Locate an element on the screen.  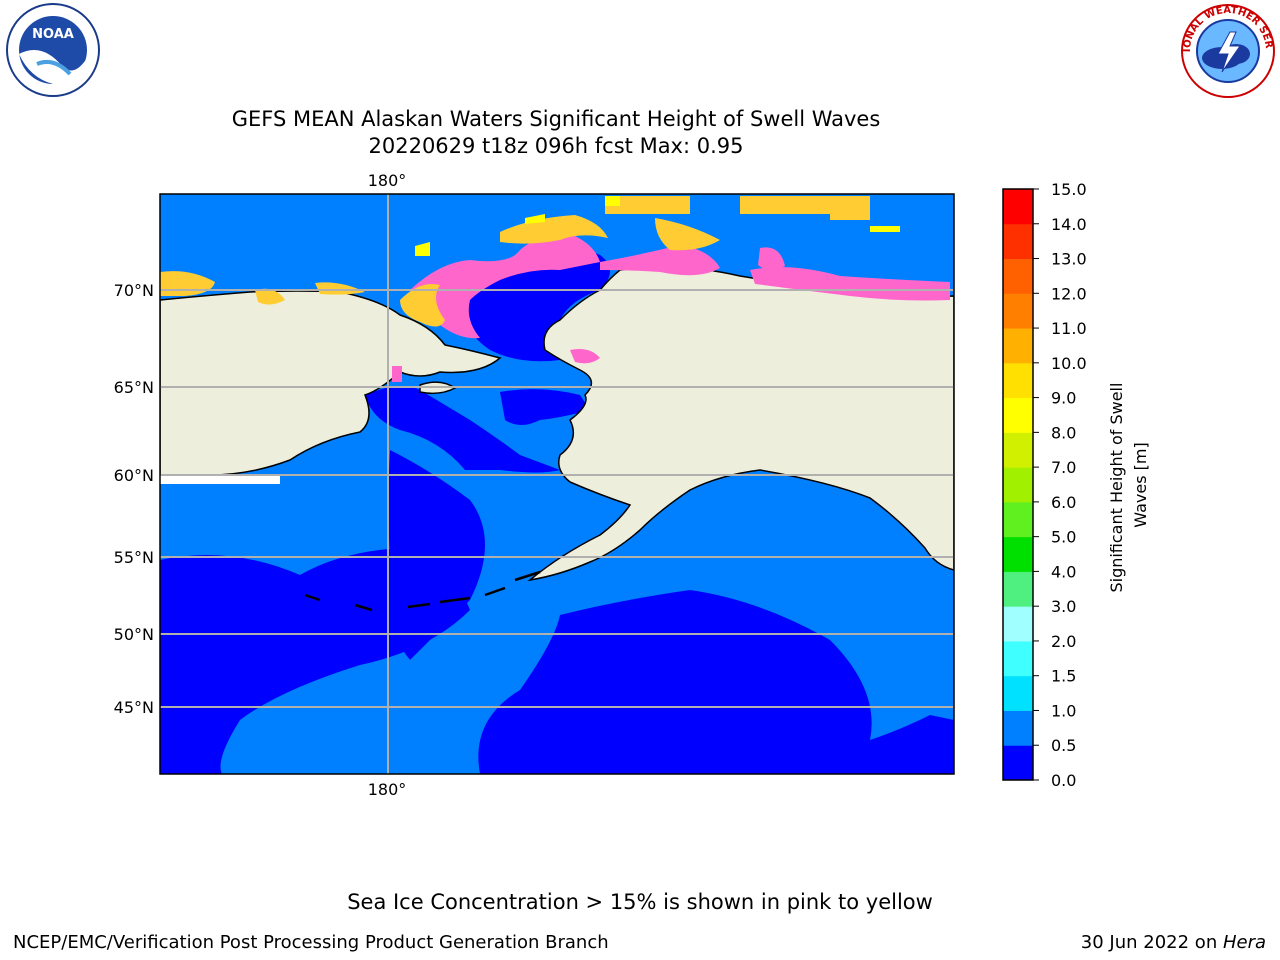
footer-date-text: 30 Jun 2022 on is located at coordinates (1151, 942).